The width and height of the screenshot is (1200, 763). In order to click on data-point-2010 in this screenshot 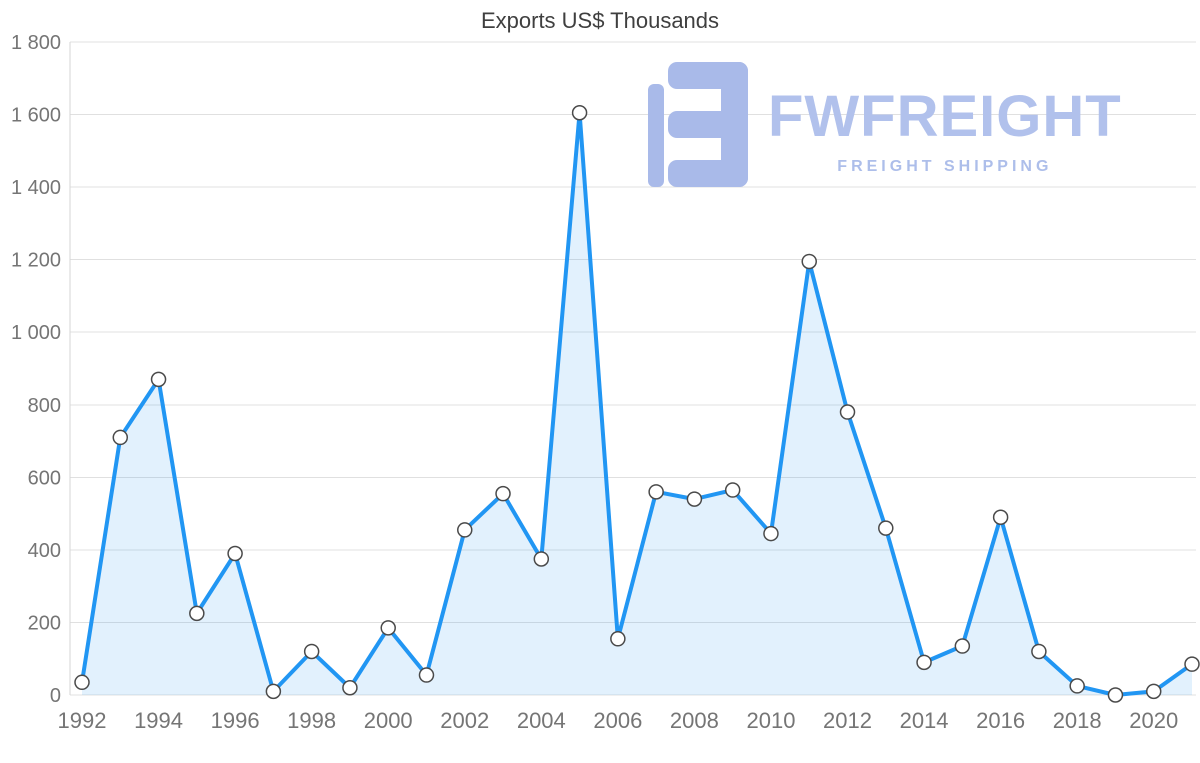, I will do `click(771, 533)`.